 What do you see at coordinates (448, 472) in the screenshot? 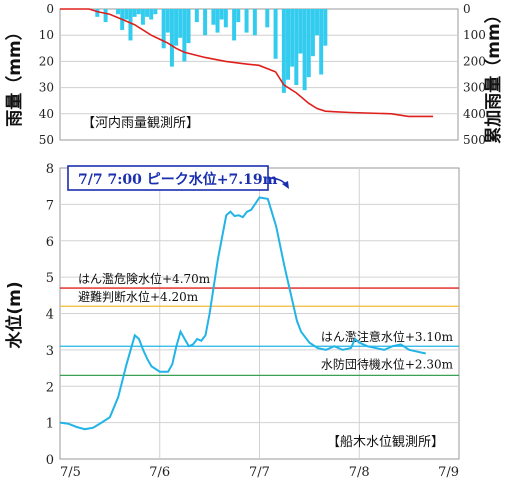
I see `water-level-x-tick: 7/9` at bounding box center [448, 472].